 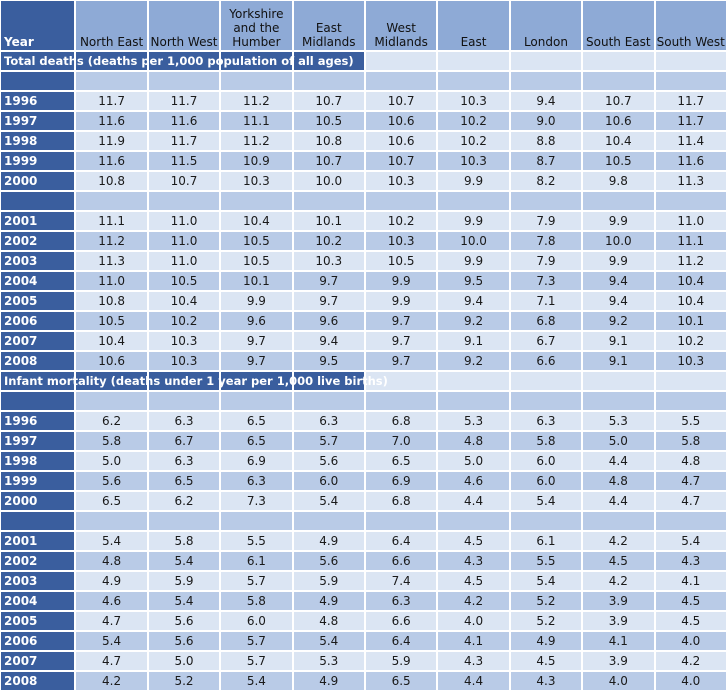 I want to click on year-cell: 2000, so click(x=38, y=181).